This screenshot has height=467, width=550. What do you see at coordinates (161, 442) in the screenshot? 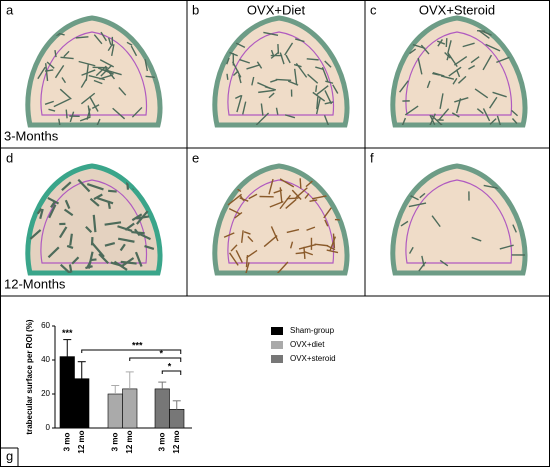
I see `x-tick-label: 3 mo` at bounding box center [161, 442].